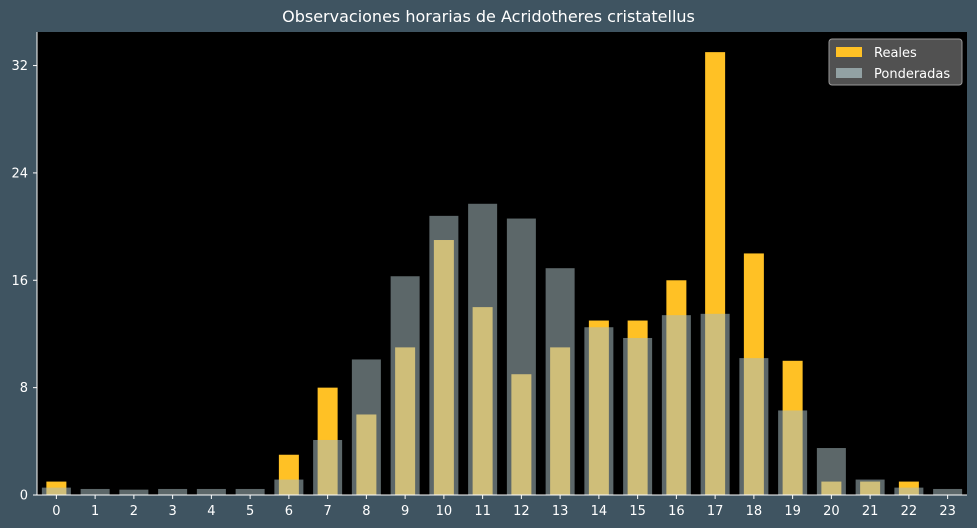  Describe the element at coordinates (947, 511) in the screenshot. I see `x-tick-label-23: 23` at that location.